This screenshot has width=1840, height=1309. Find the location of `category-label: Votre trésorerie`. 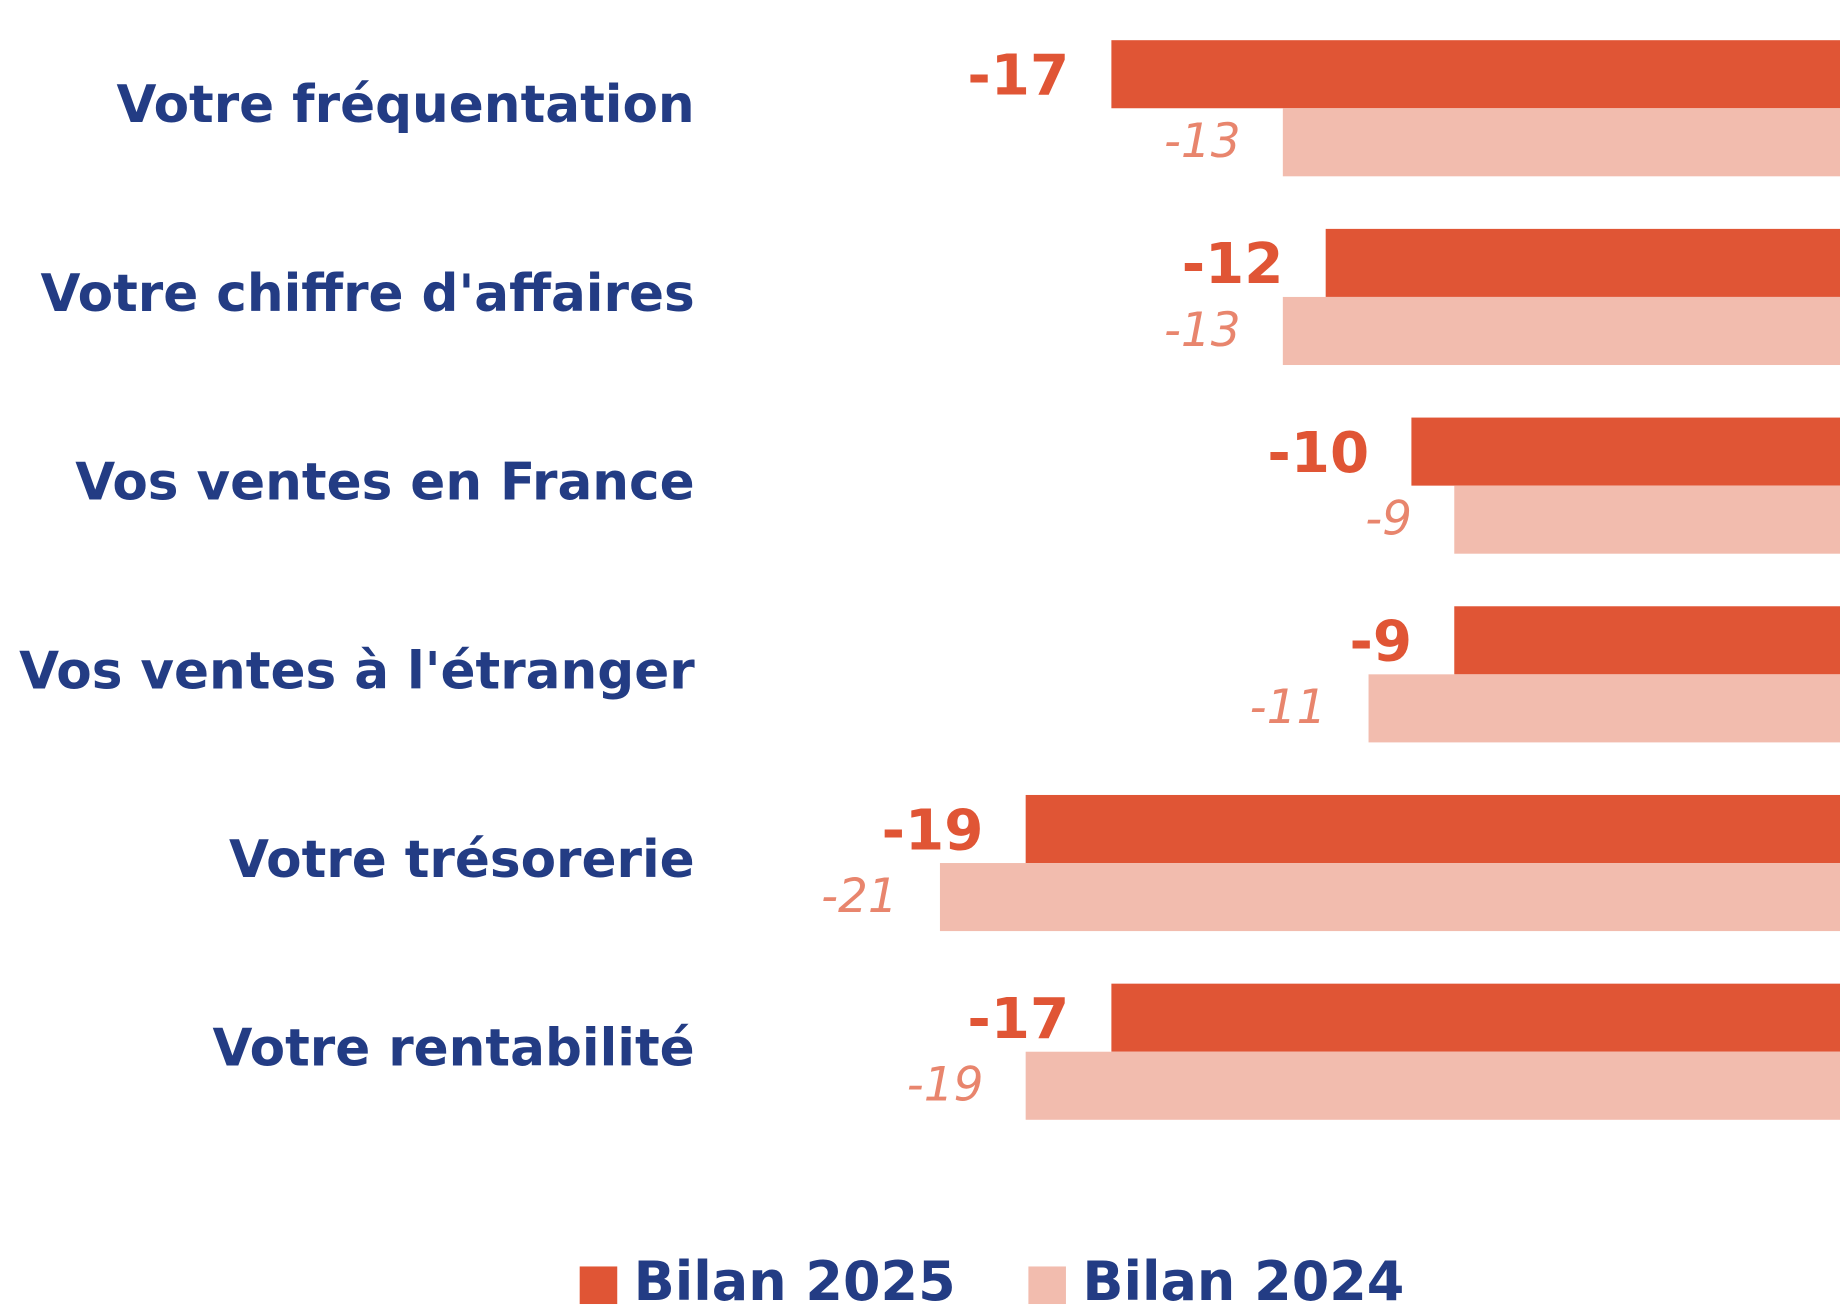

category-label: Votre trésorerie is located at coordinates (462, 860).